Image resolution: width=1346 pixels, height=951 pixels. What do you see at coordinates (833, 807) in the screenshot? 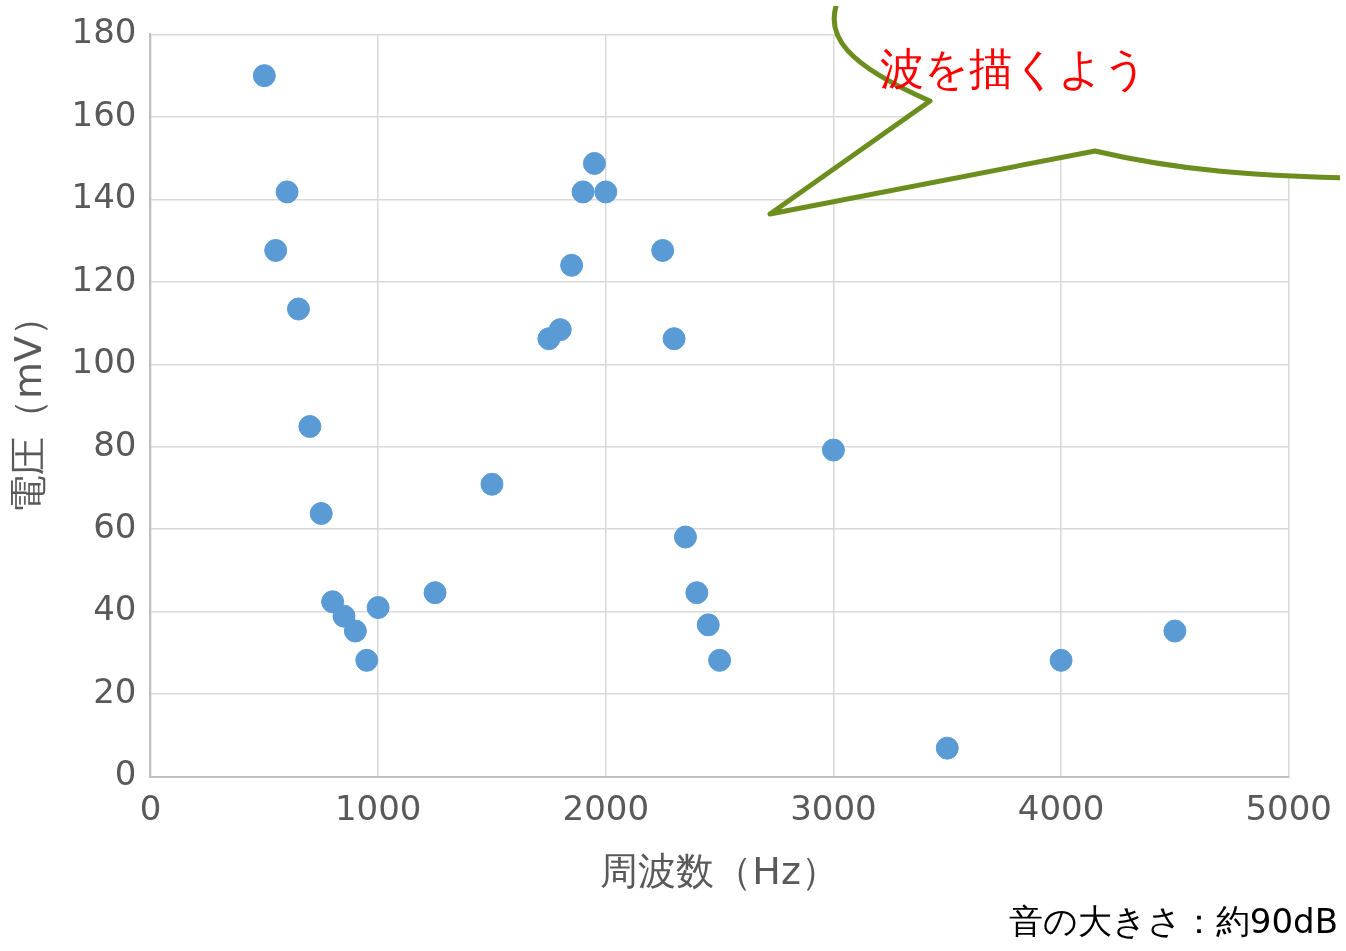
I see `x-tick-label: 3000` at bounding box center [833, 807].